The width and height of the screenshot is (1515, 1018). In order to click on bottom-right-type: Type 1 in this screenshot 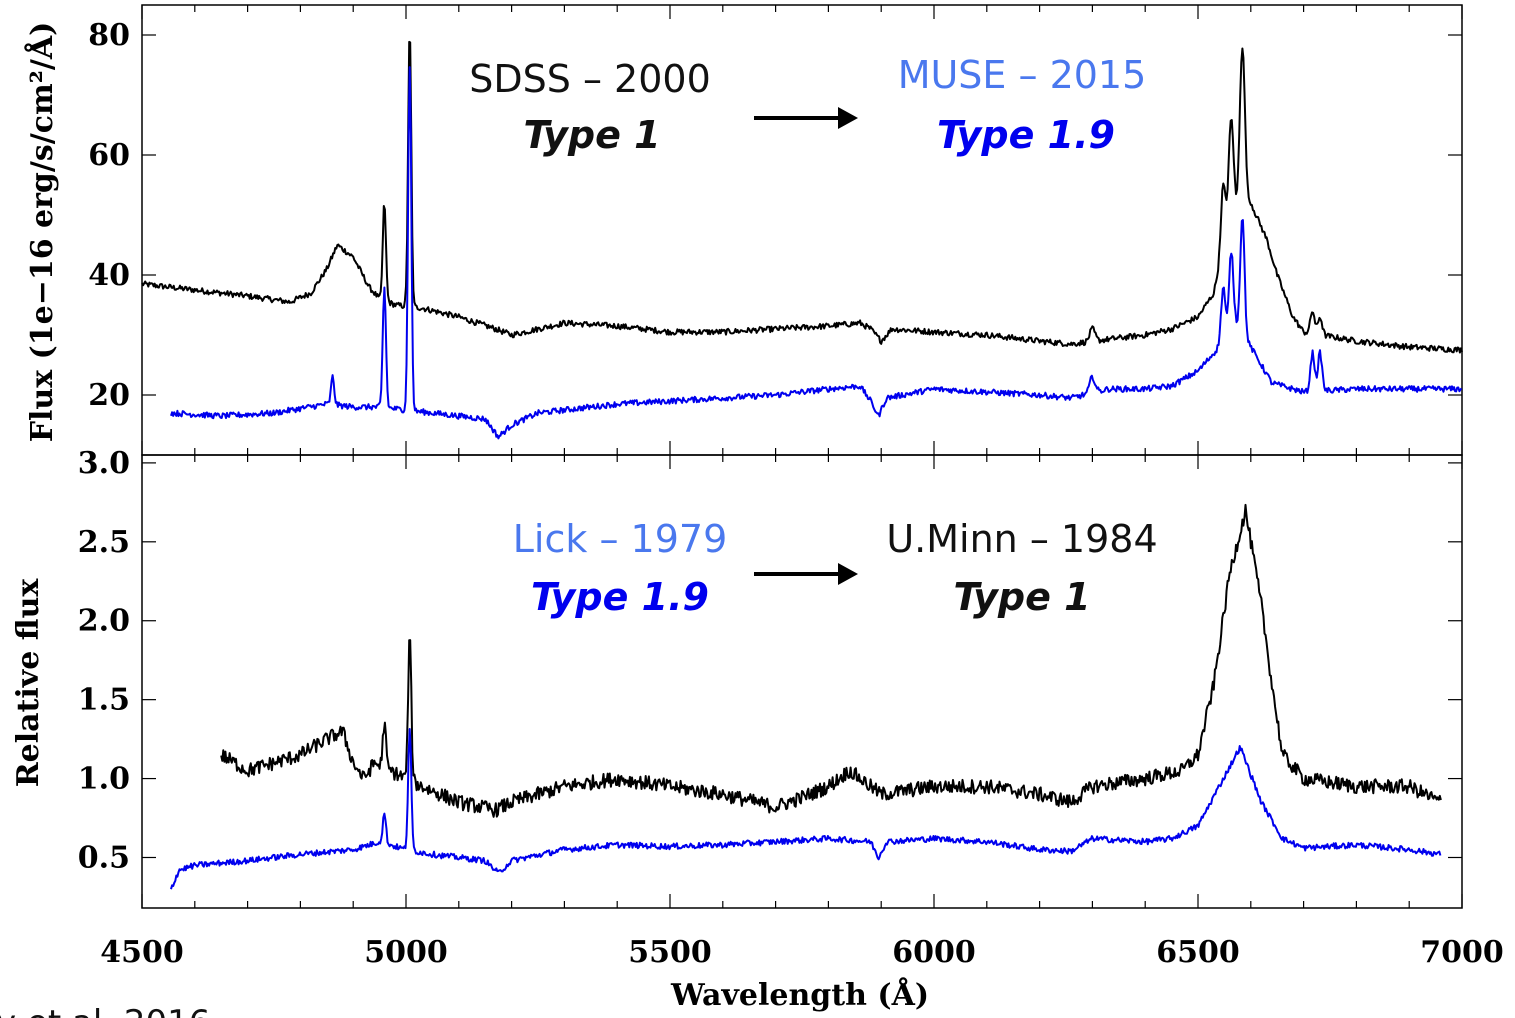, I will do `click(1021, 597)`.